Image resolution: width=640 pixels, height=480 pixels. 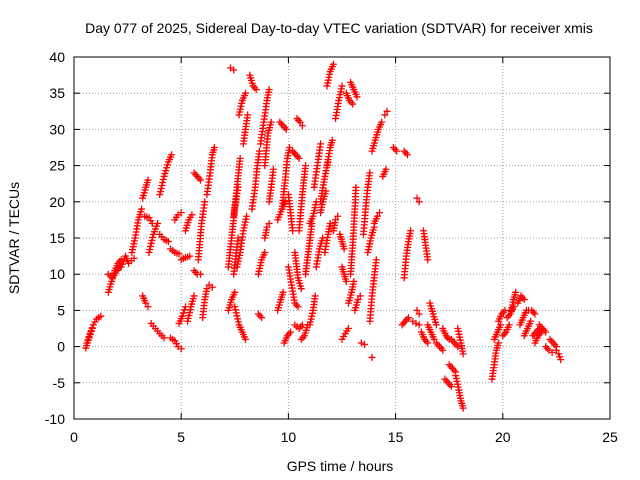 I want to click on y-tick-label: 5, so click(x=61, y=310).